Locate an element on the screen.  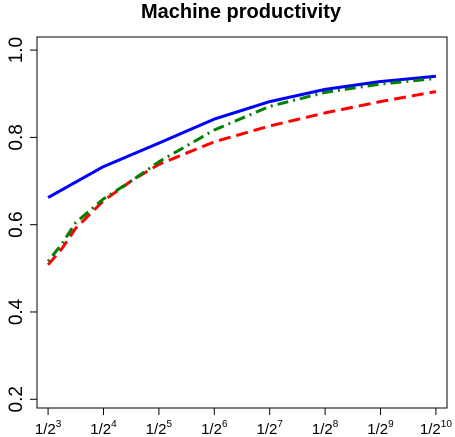
y-tick-label: 0.2 is located at coordinates (16, 399).